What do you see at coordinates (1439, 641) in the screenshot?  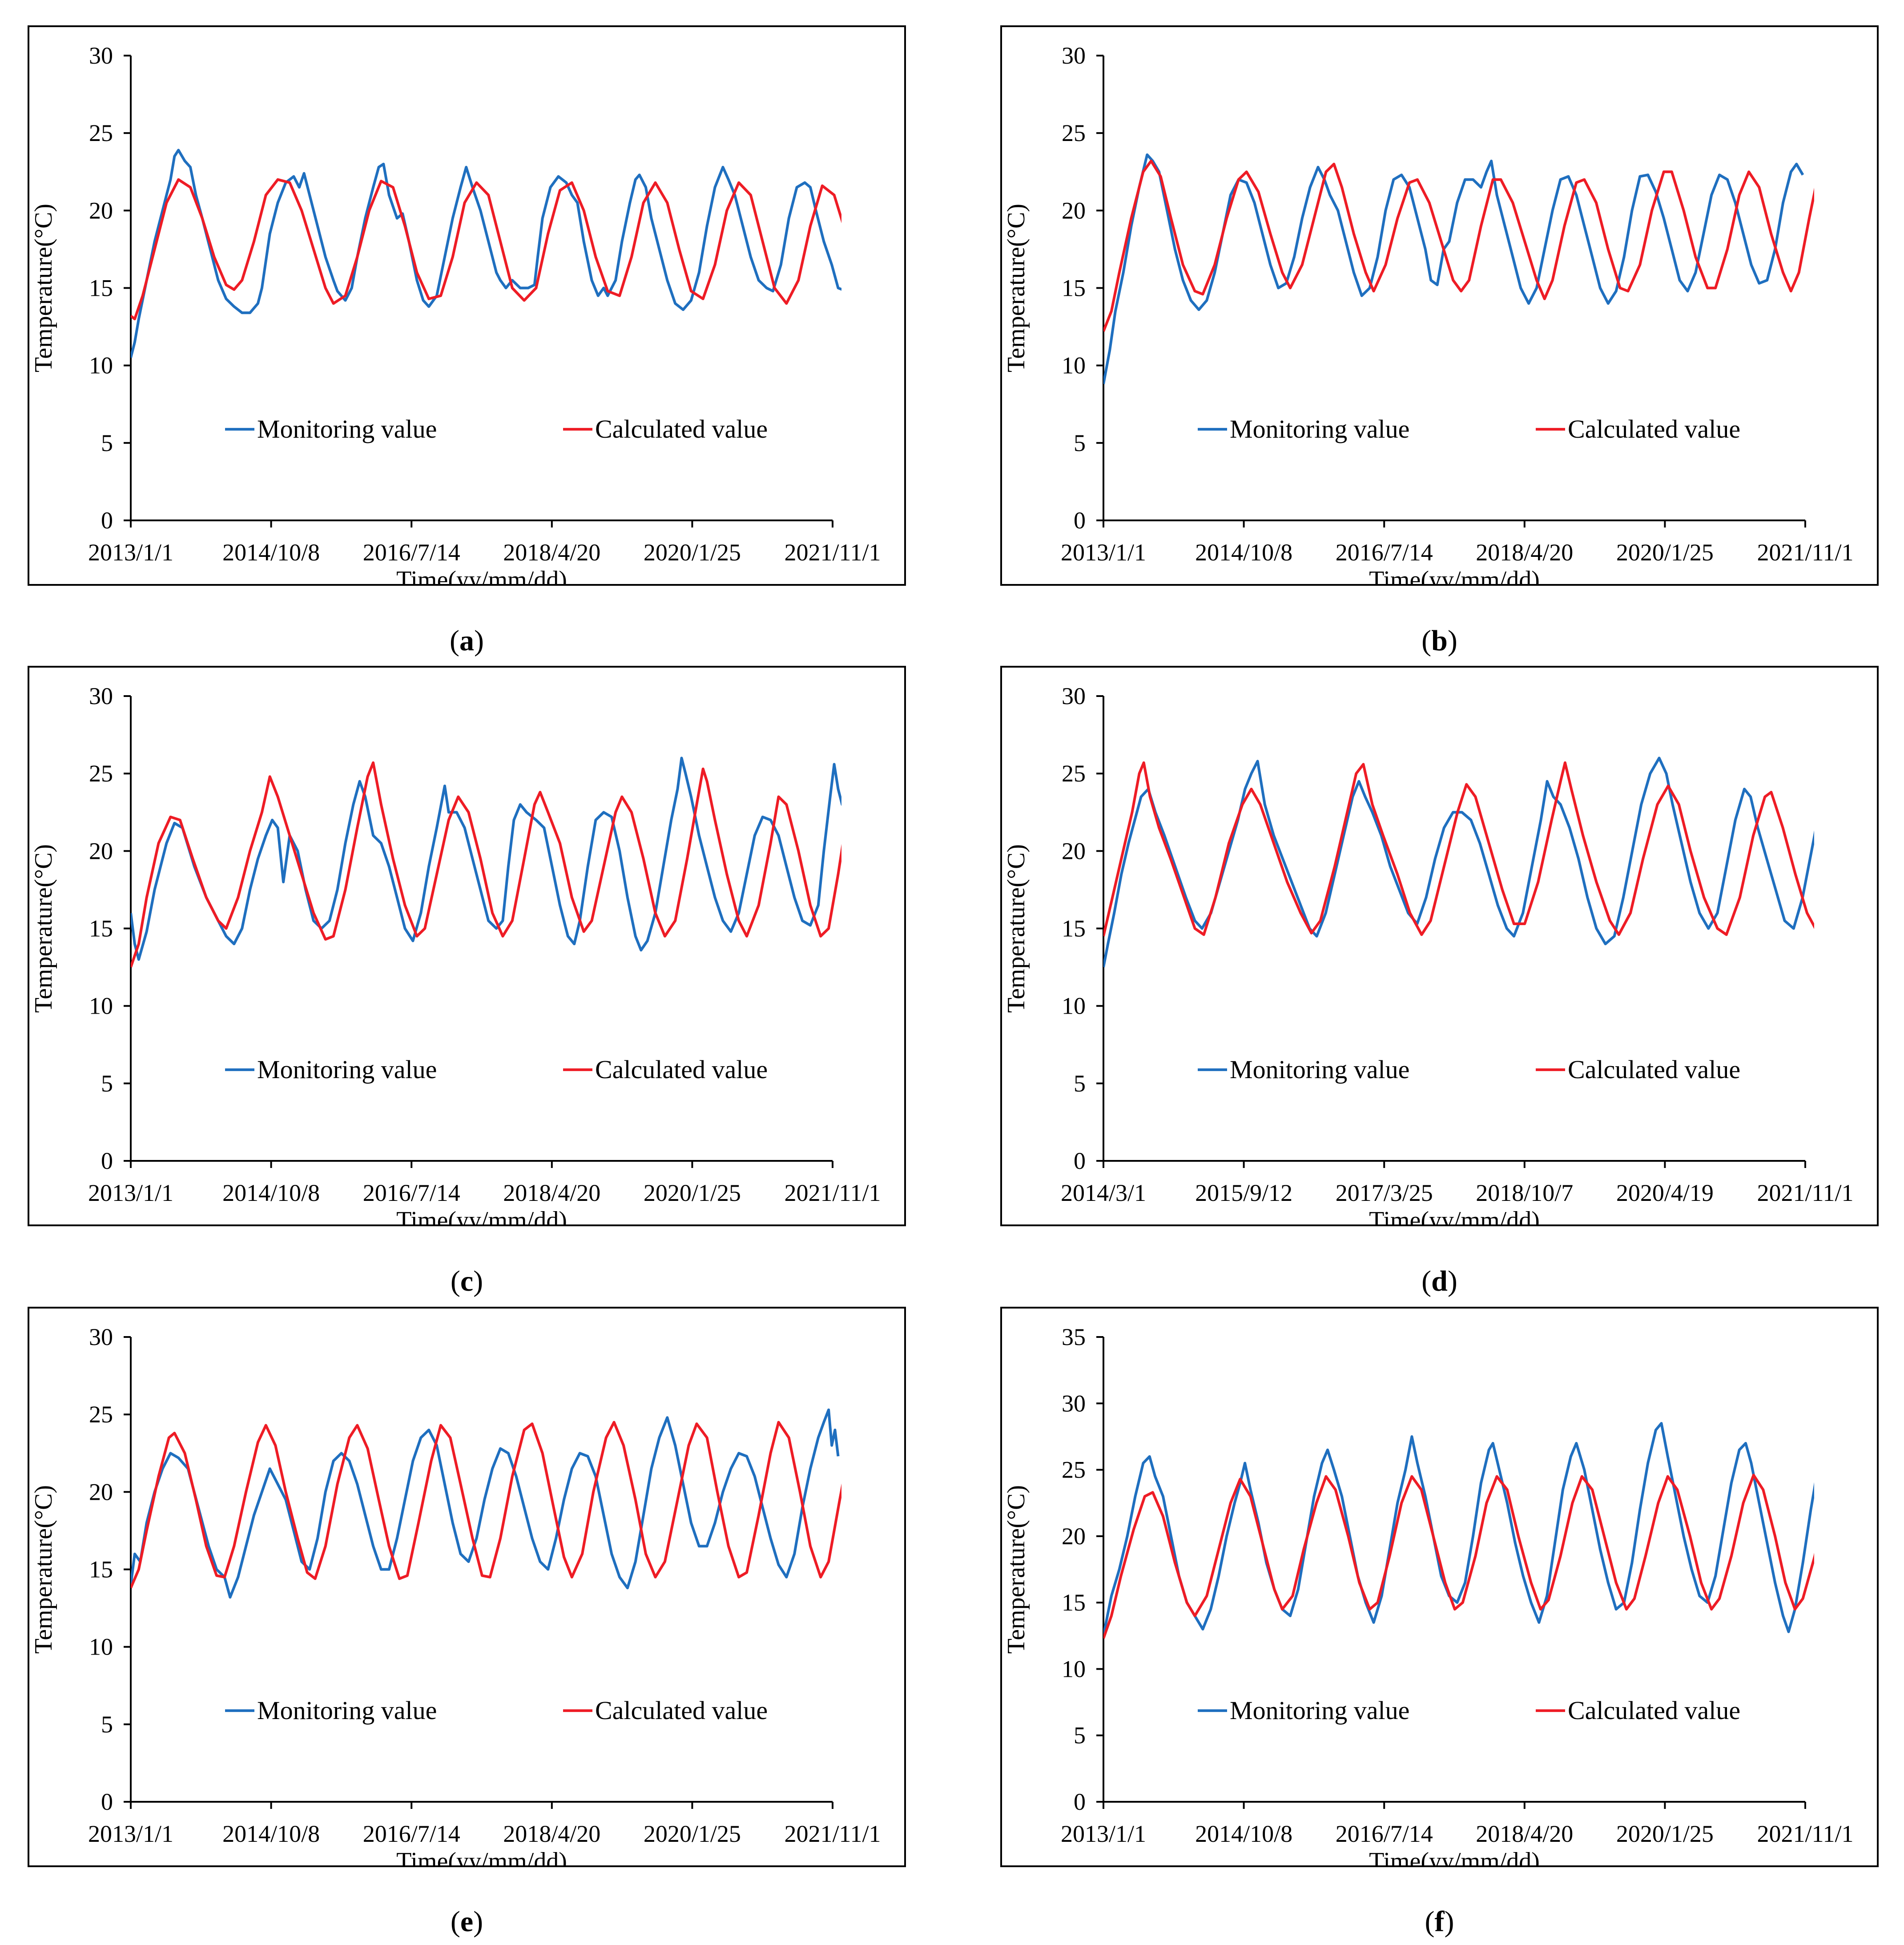 I see `panel-caption-b: (b)` at bounding box center [1439, 641].